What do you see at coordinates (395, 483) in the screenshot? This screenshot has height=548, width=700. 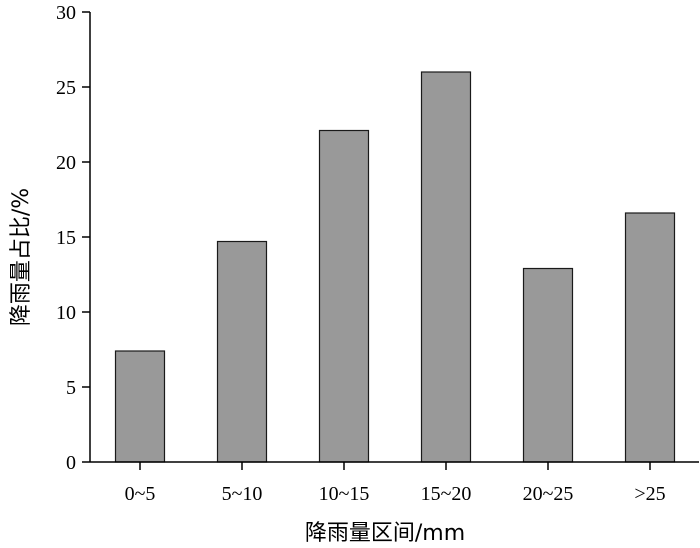 I see `x-axis-ticks: 0~5 5~10 10~15 15~20 20~25 >25` at bounding box center [395, 483].